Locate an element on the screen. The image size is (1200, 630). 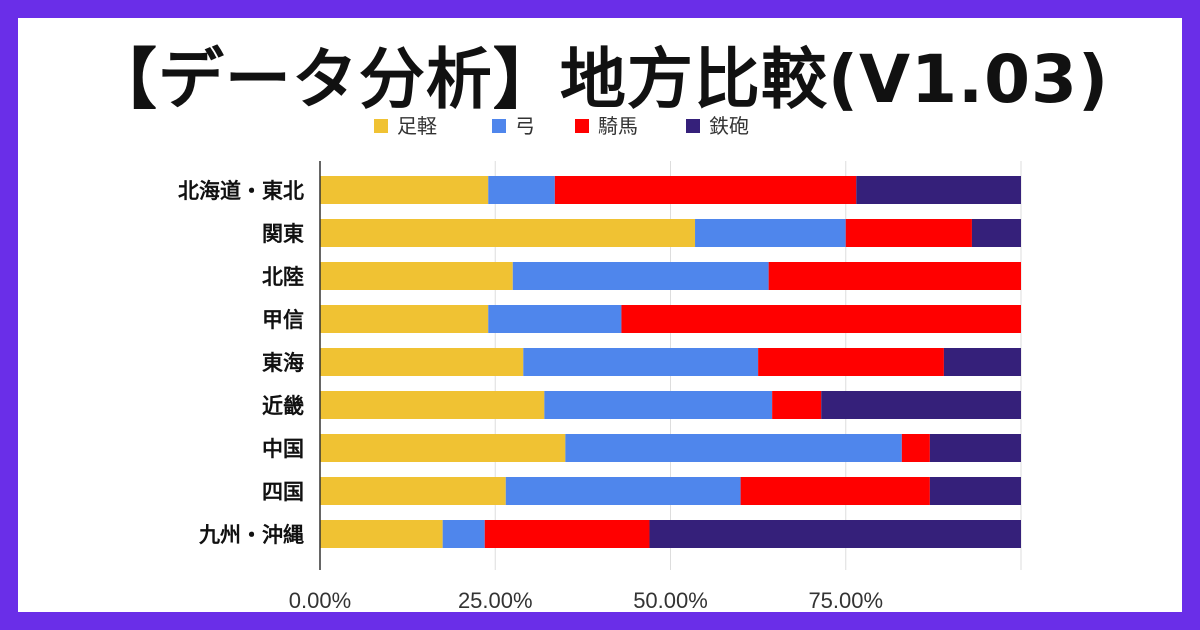
legend-label: 騎馬 is located at coordinates (618, 126).